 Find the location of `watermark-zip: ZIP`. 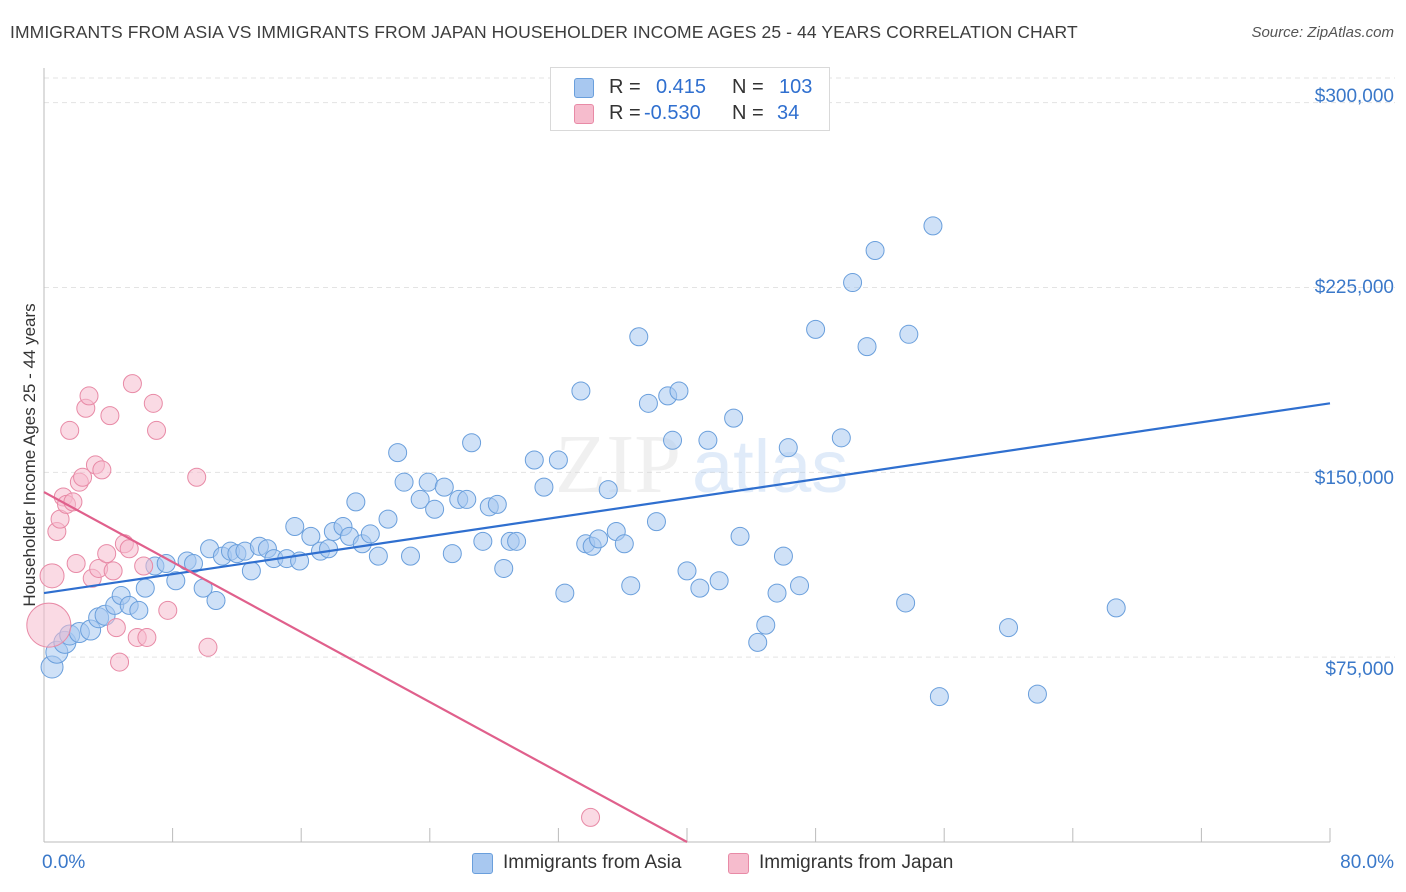

watermark-zip: ZIP is located at coordinates (618, 464).